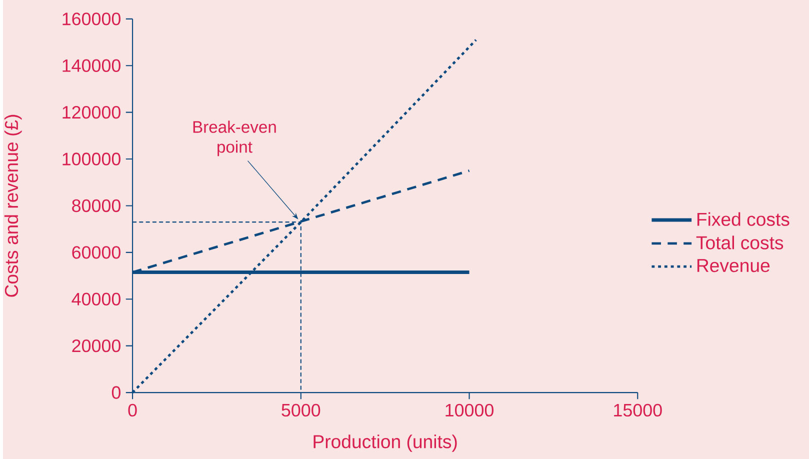 The height and width of the screenshot is (459, 809). Describe the element at coordinates (301, 410) in the screenshot. I see `x-tick-label: 5000` at that location.